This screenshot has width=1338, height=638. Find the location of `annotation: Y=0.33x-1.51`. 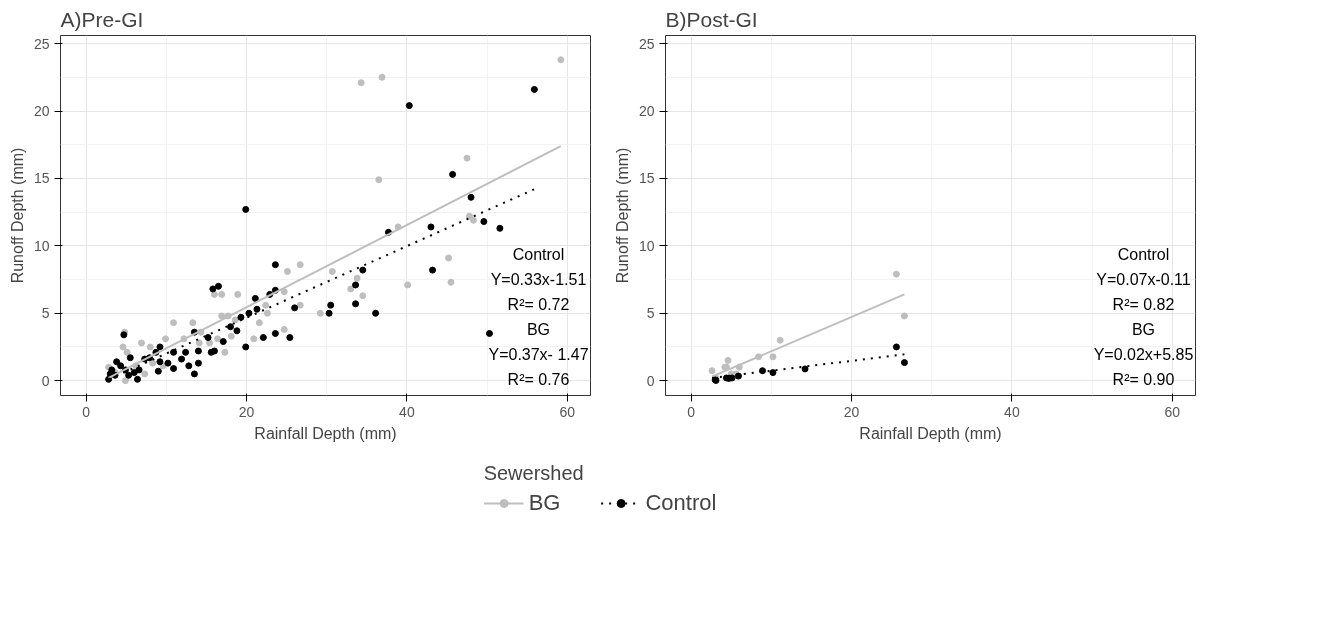

annotation: Y=0.33x-1.51 is located at coordinates (538, 279).